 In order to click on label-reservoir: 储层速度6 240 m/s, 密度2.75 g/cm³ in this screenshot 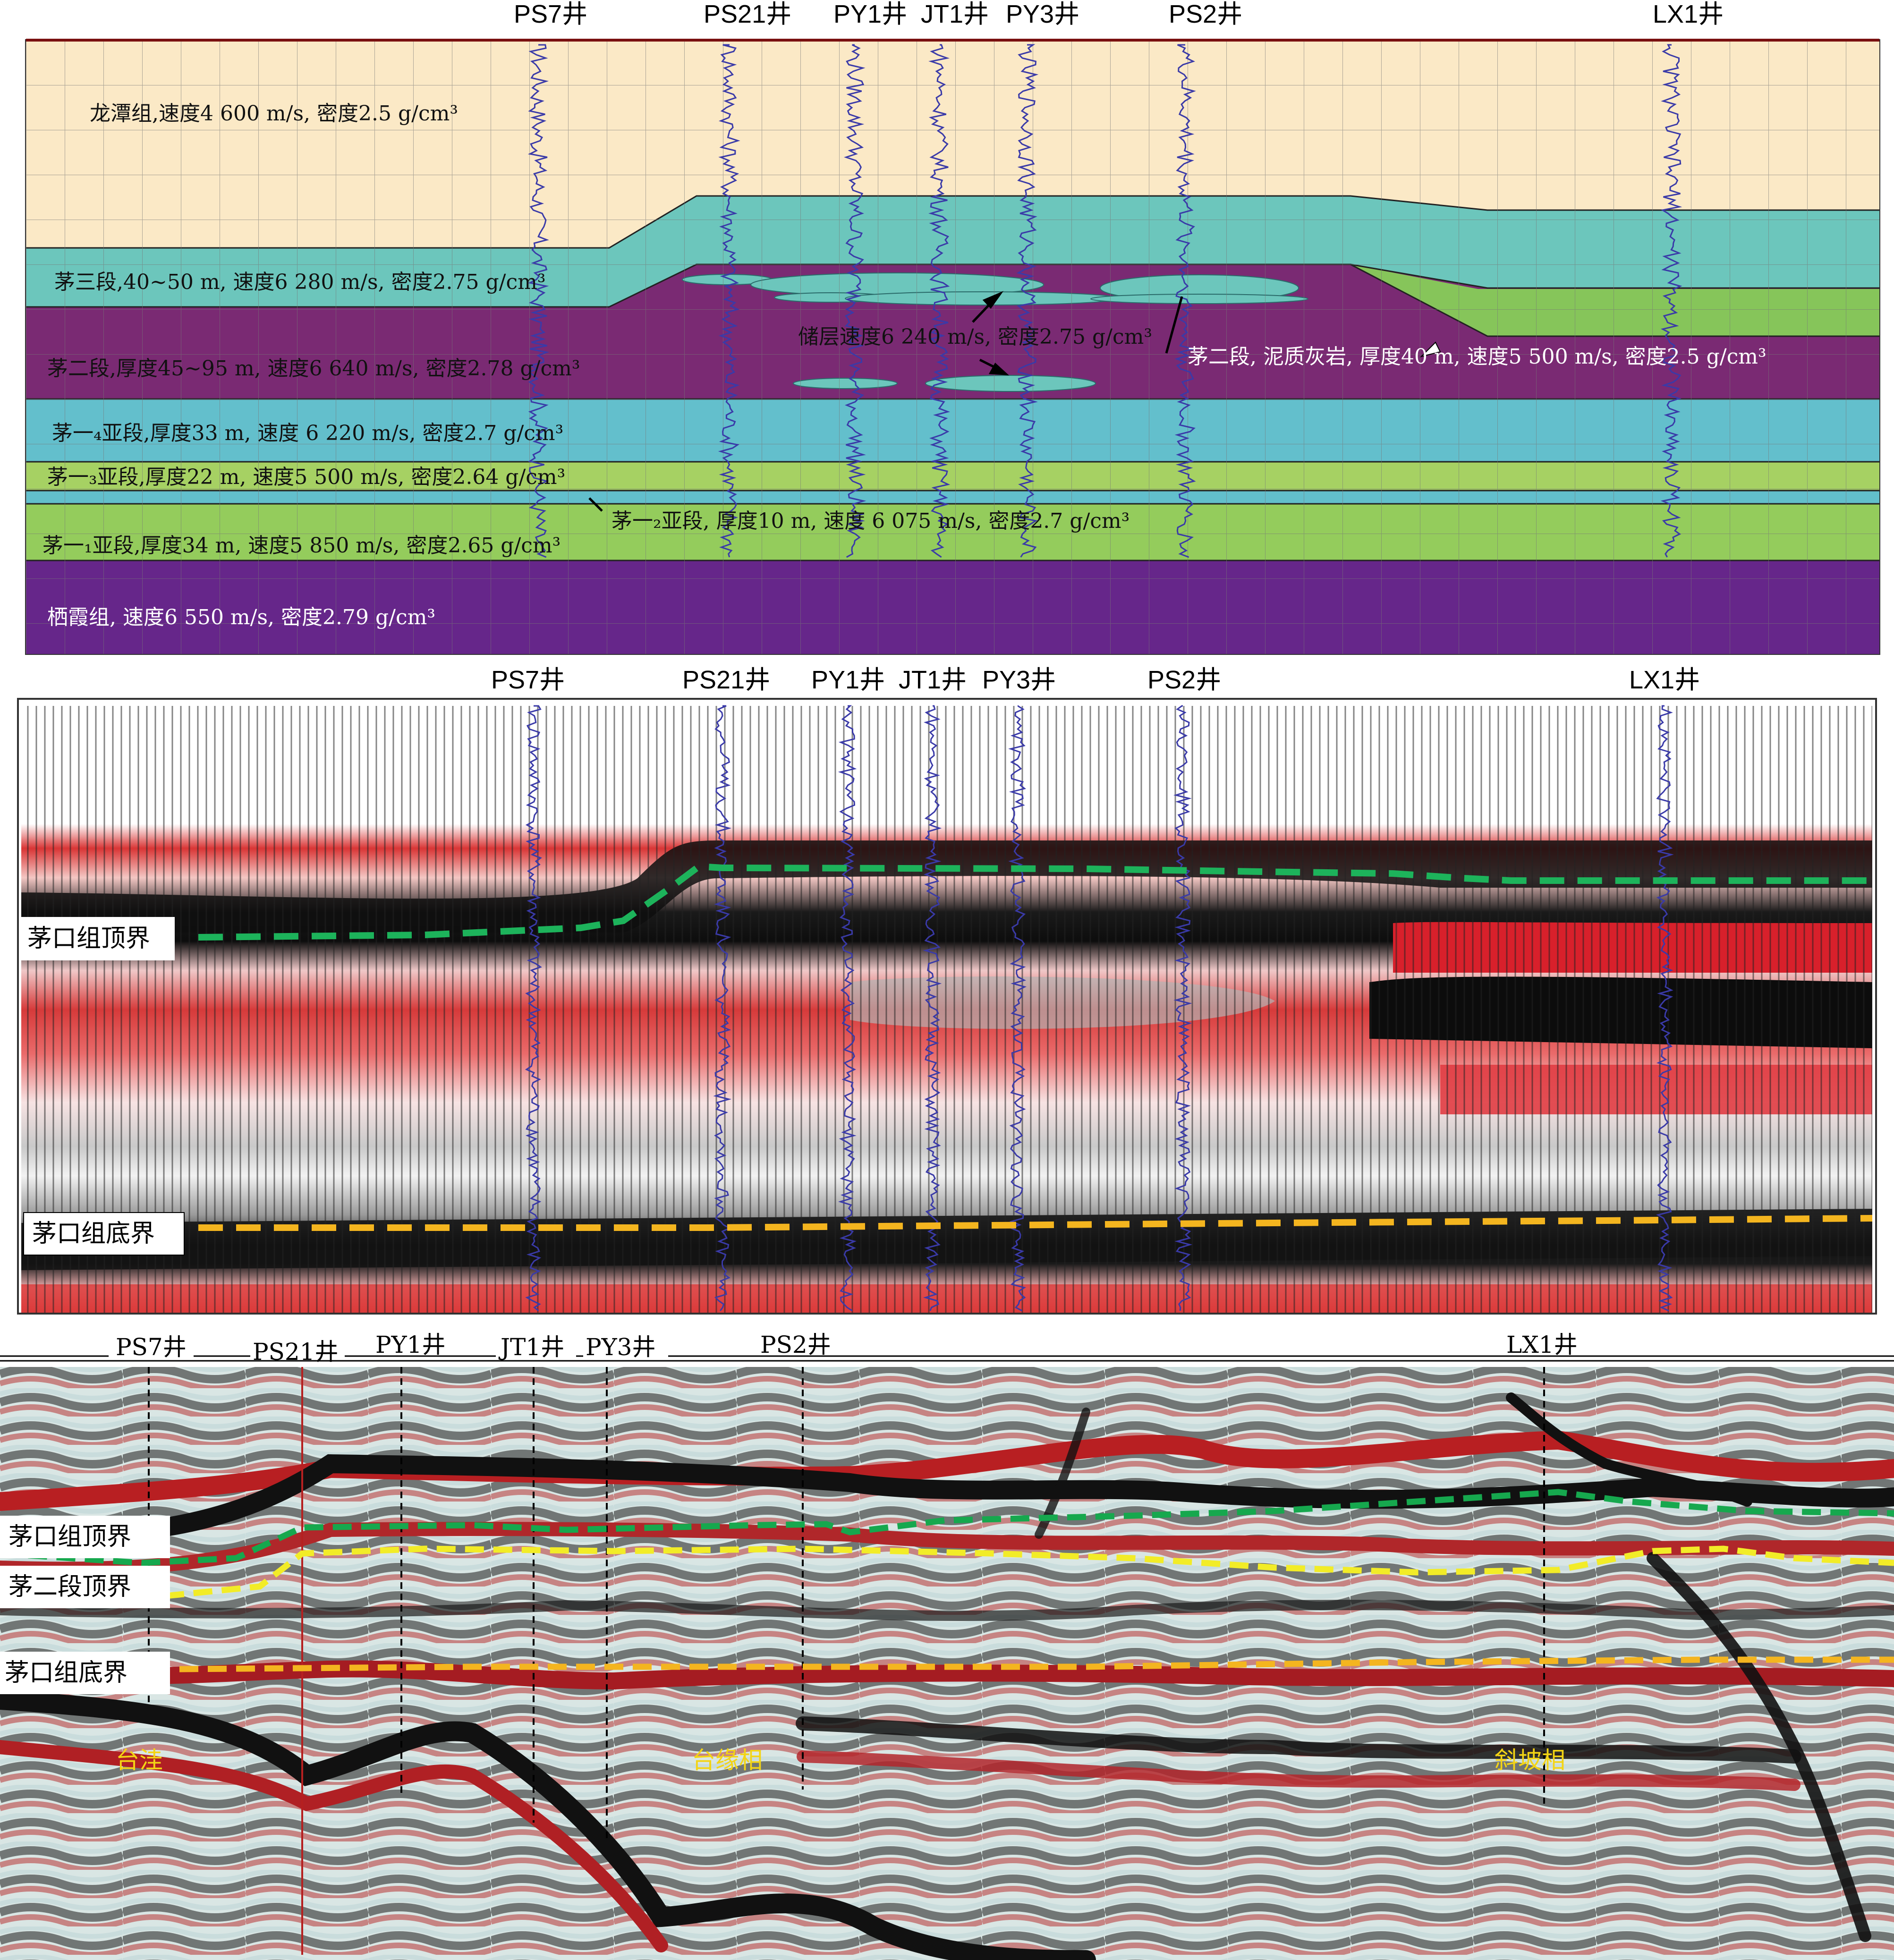, I will do `click(975, 337)`.